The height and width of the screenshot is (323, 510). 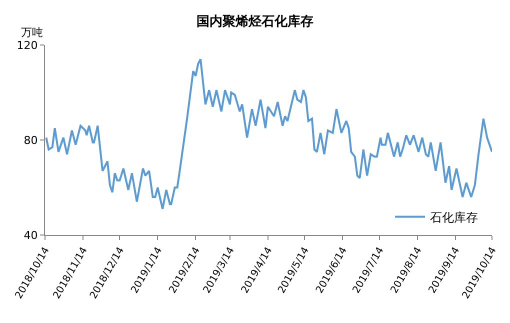 What do you see at coordinates (32, 32) in the screenshot?
I see `y-axis-title: 万吨` at bounding box center [32, 32].